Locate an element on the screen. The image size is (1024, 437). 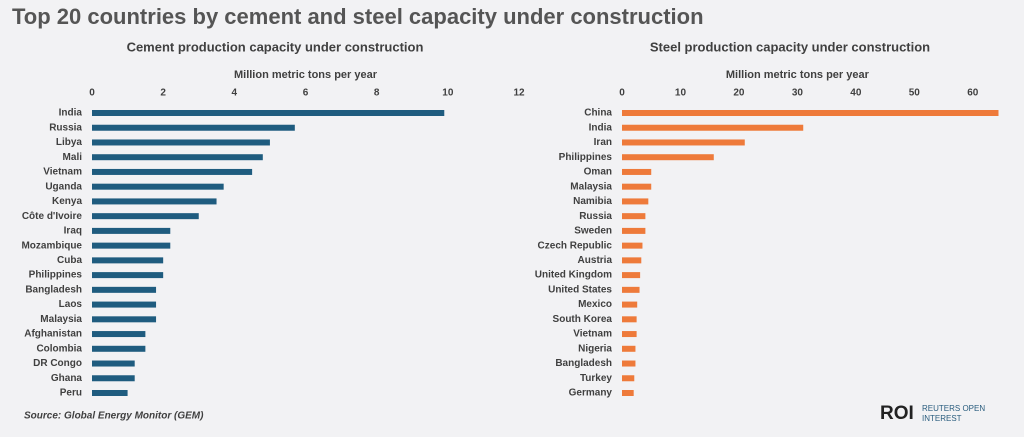
category-label: Mali is located at coordinates (73, 157).